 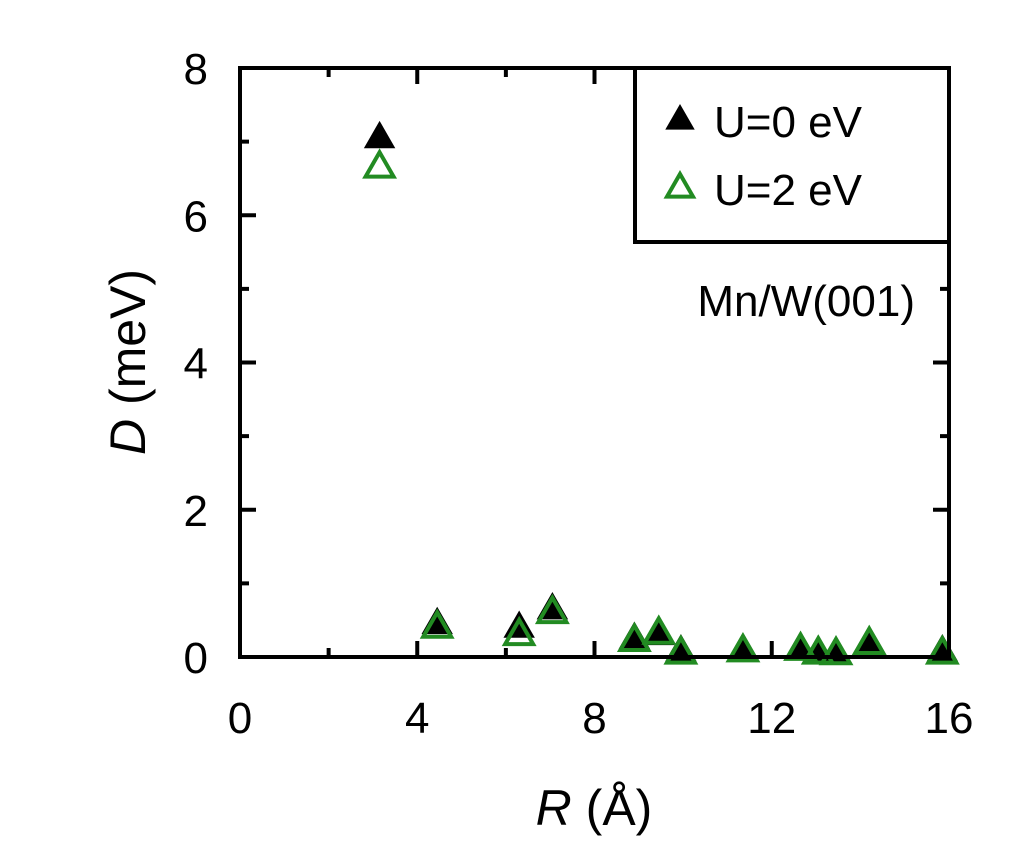 I want to click on annotation-label: Mn/W(001), so click(x=806, y=301).